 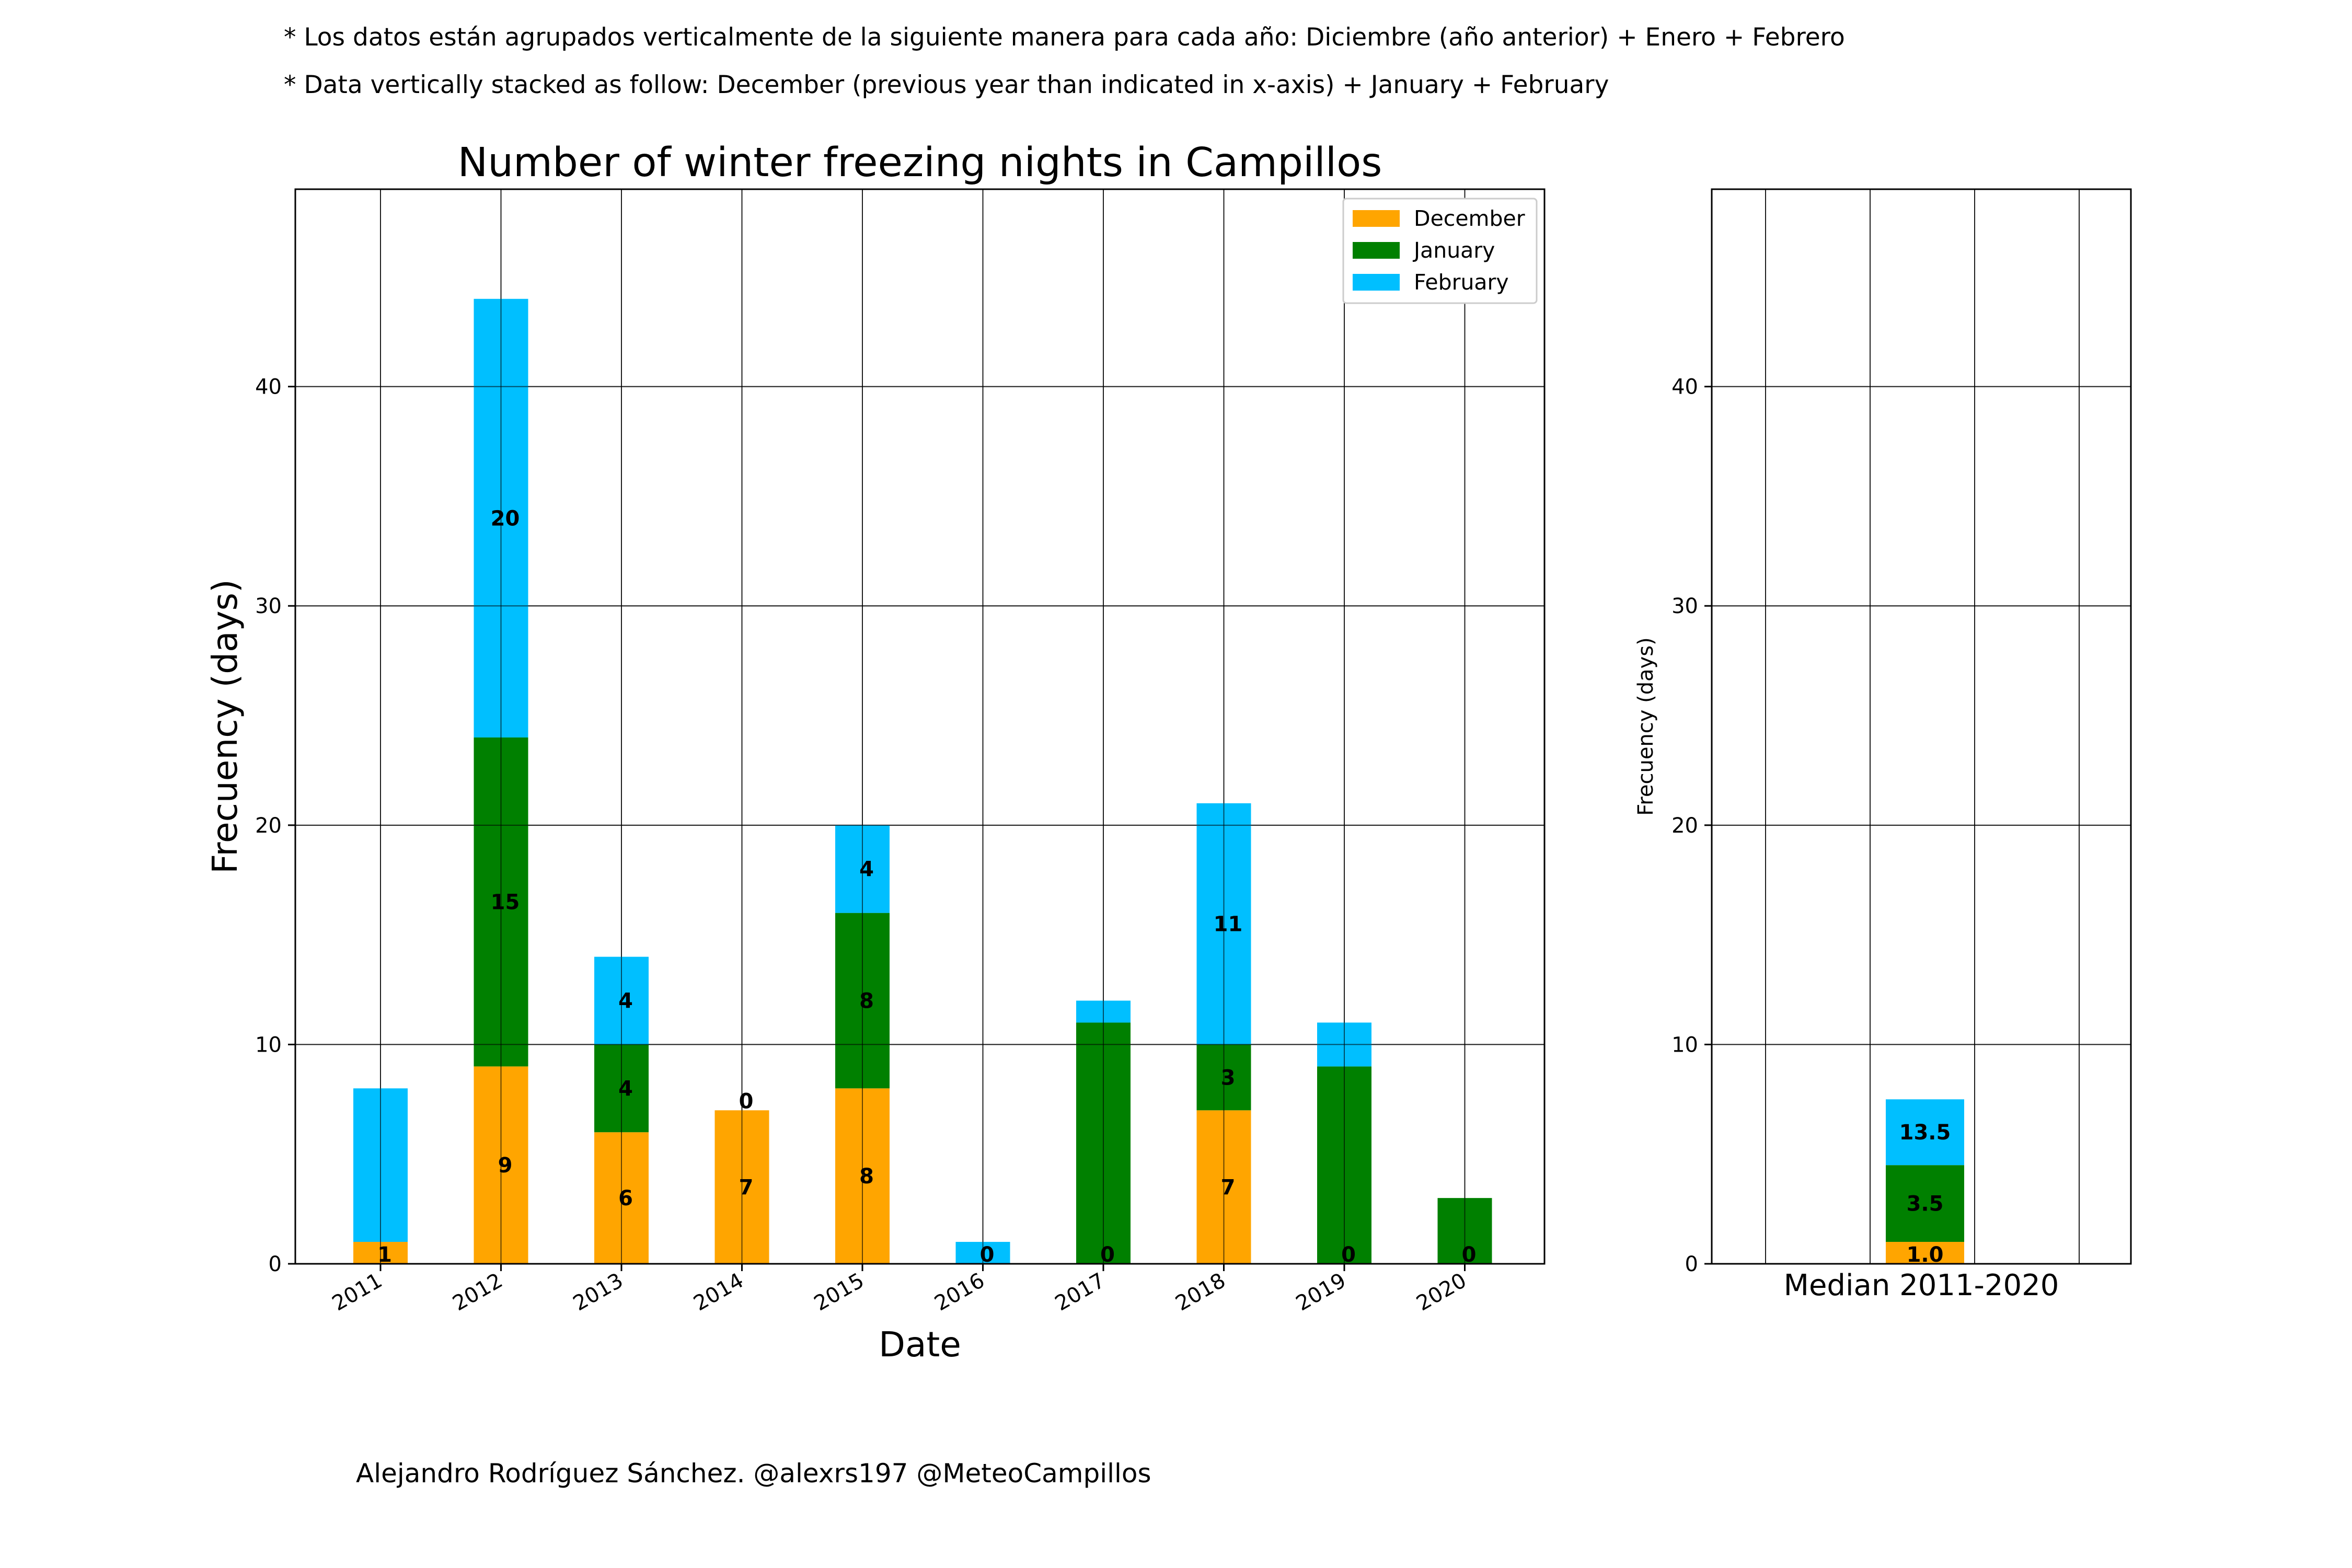 What do you see at coordinates (1376, 250) in the screenshot?
I see `legend-swatch-january` at bounding box center [1376, 250].